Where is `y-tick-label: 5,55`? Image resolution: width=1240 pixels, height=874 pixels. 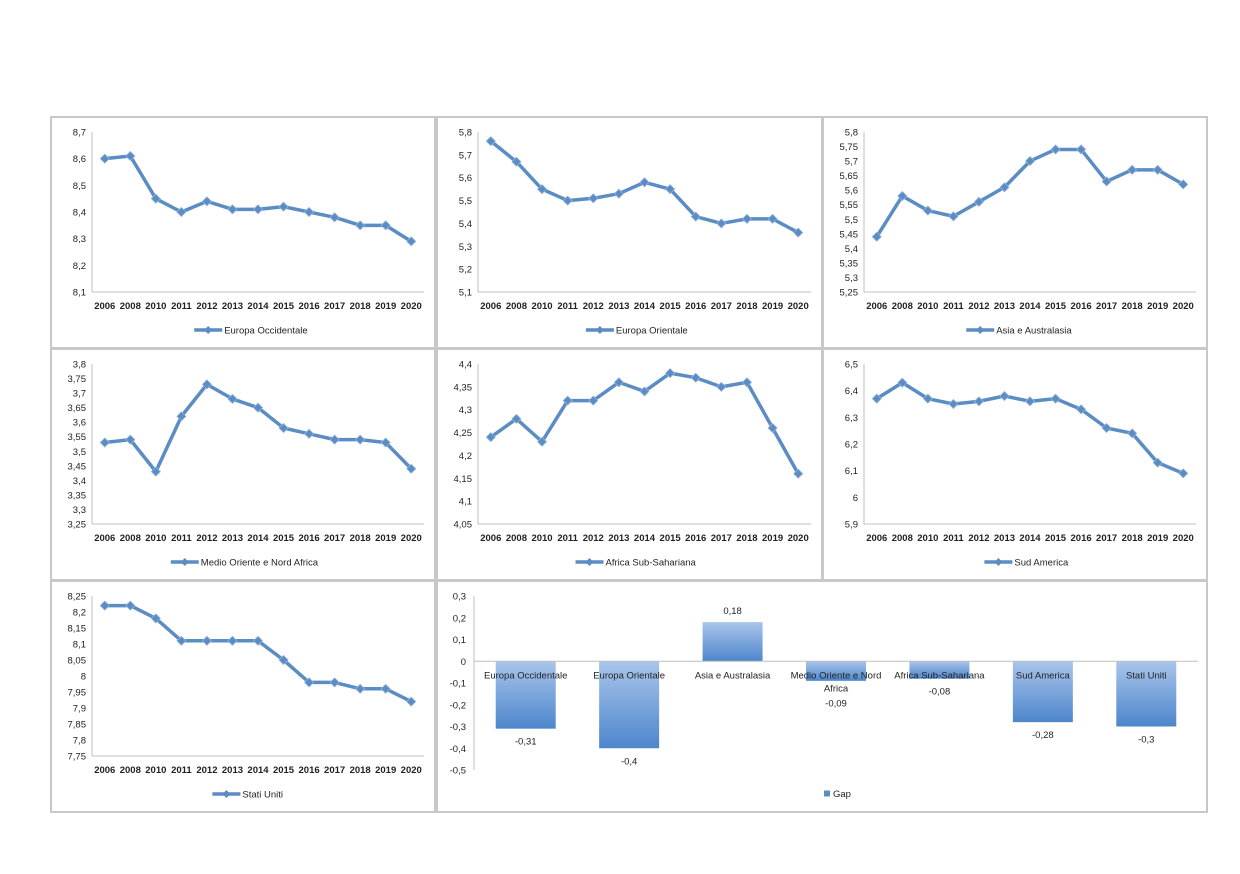 y-tick-label: 5,55 is located at coordinates (849, 205).